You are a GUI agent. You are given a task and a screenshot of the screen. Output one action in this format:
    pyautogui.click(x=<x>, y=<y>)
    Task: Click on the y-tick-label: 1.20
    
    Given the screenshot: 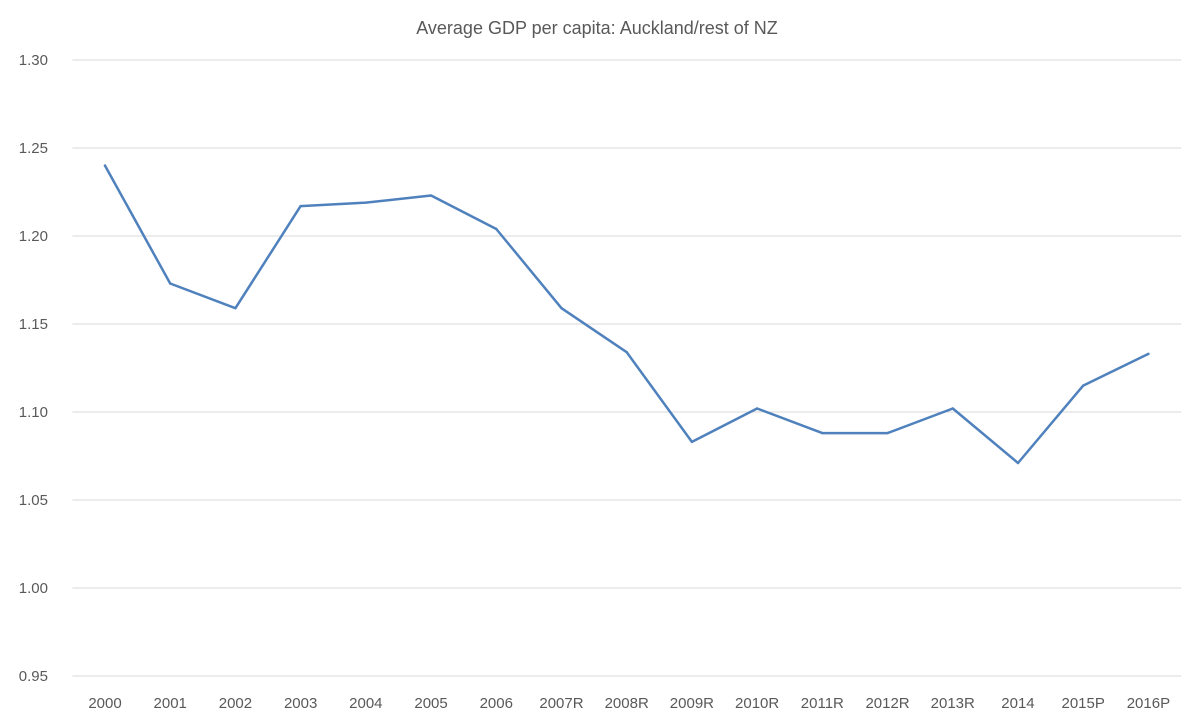 What is the action you would take?
    pyautogui.click(x=33, y=236)
    